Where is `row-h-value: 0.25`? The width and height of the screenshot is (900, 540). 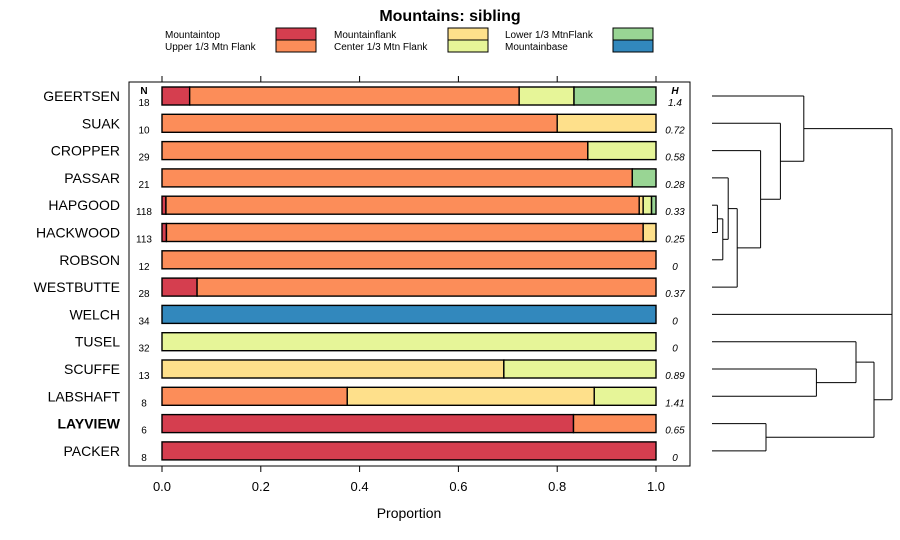
row-h-value: 0.25 is located at coordinates (675, 240).